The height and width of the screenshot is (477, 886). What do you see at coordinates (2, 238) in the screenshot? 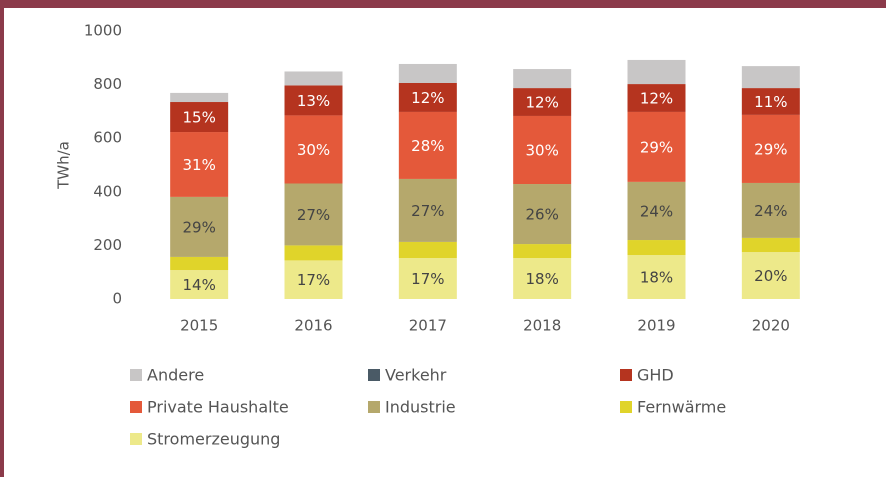
I see `left-border` at bounding box center [2, 238].